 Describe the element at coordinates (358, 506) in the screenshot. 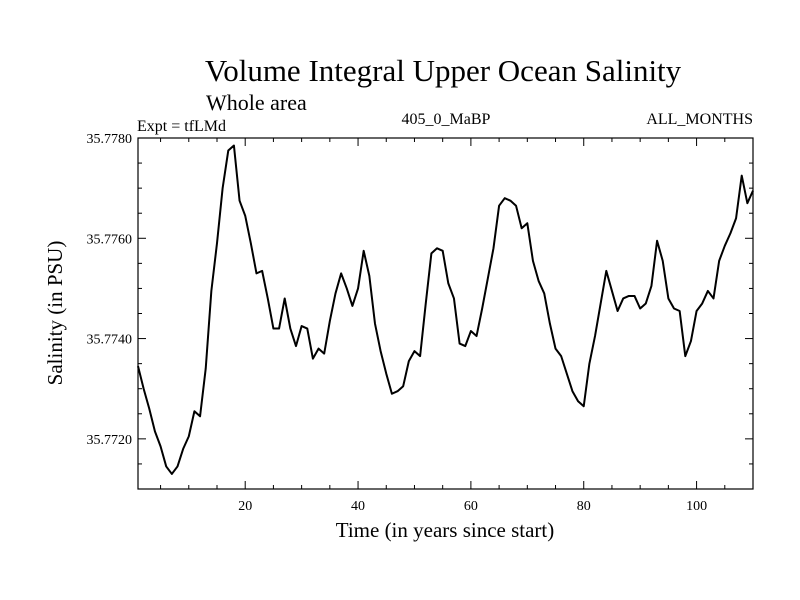

I see `x-tick-label: 40` at that location.